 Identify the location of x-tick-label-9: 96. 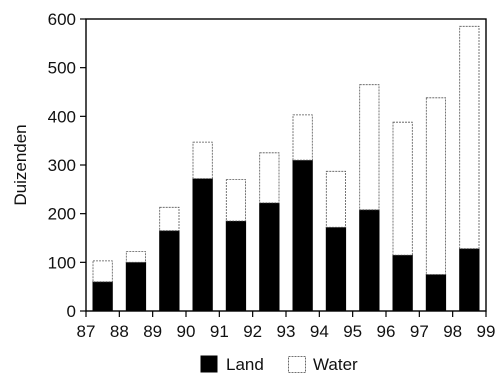
(386, 331).